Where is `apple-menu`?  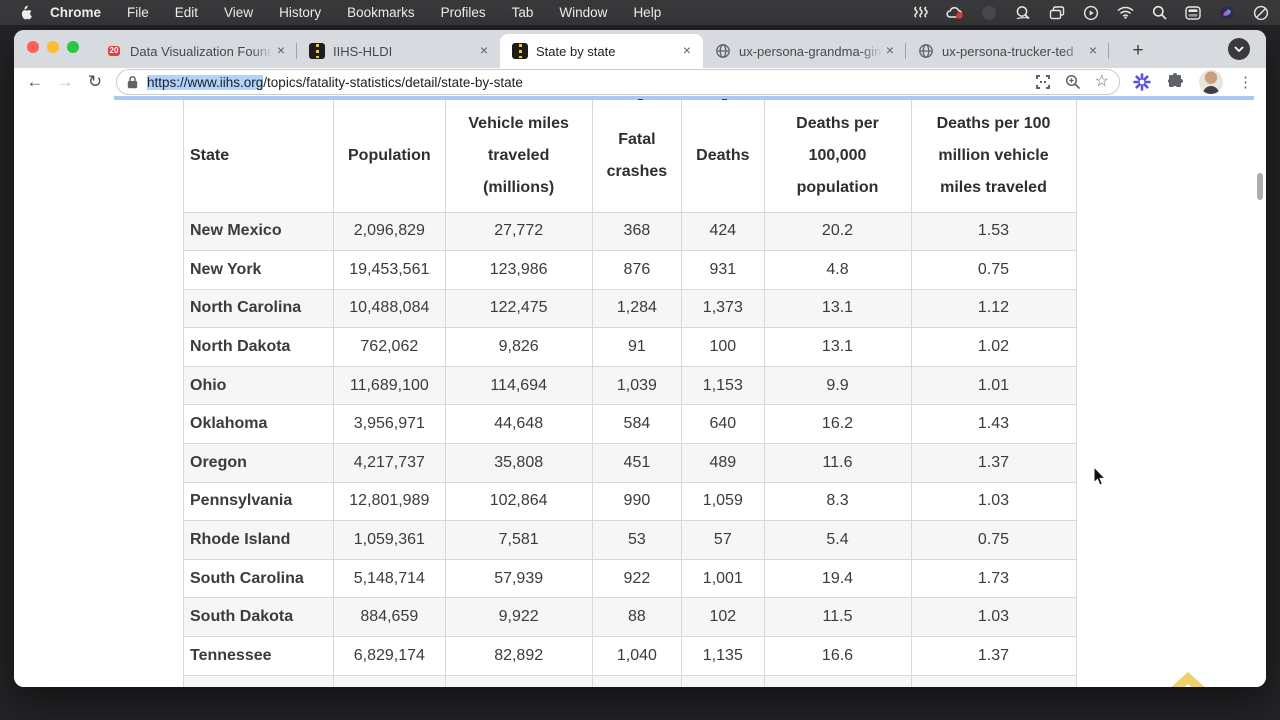 apple-menu is located at coordinates (25, 13).